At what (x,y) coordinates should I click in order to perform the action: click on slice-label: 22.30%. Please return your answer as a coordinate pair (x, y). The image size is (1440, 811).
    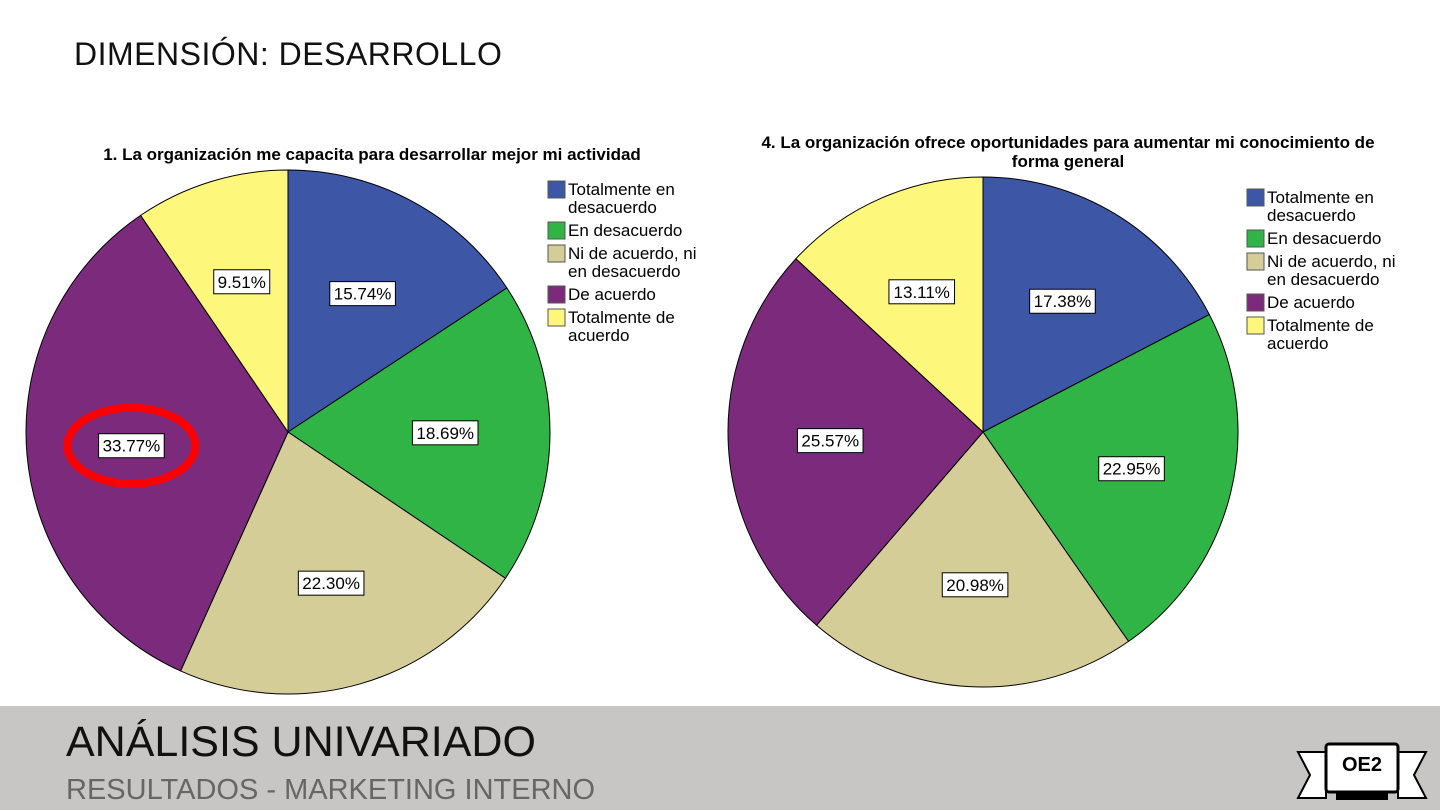
    Looking at the image, I should click on (331, 583).